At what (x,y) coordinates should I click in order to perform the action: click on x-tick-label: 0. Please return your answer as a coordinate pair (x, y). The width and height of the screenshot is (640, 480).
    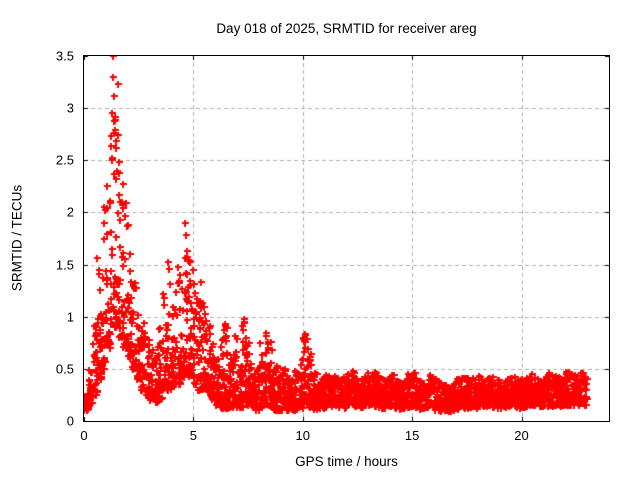
    Looking at the image, I should click on (84, 435).